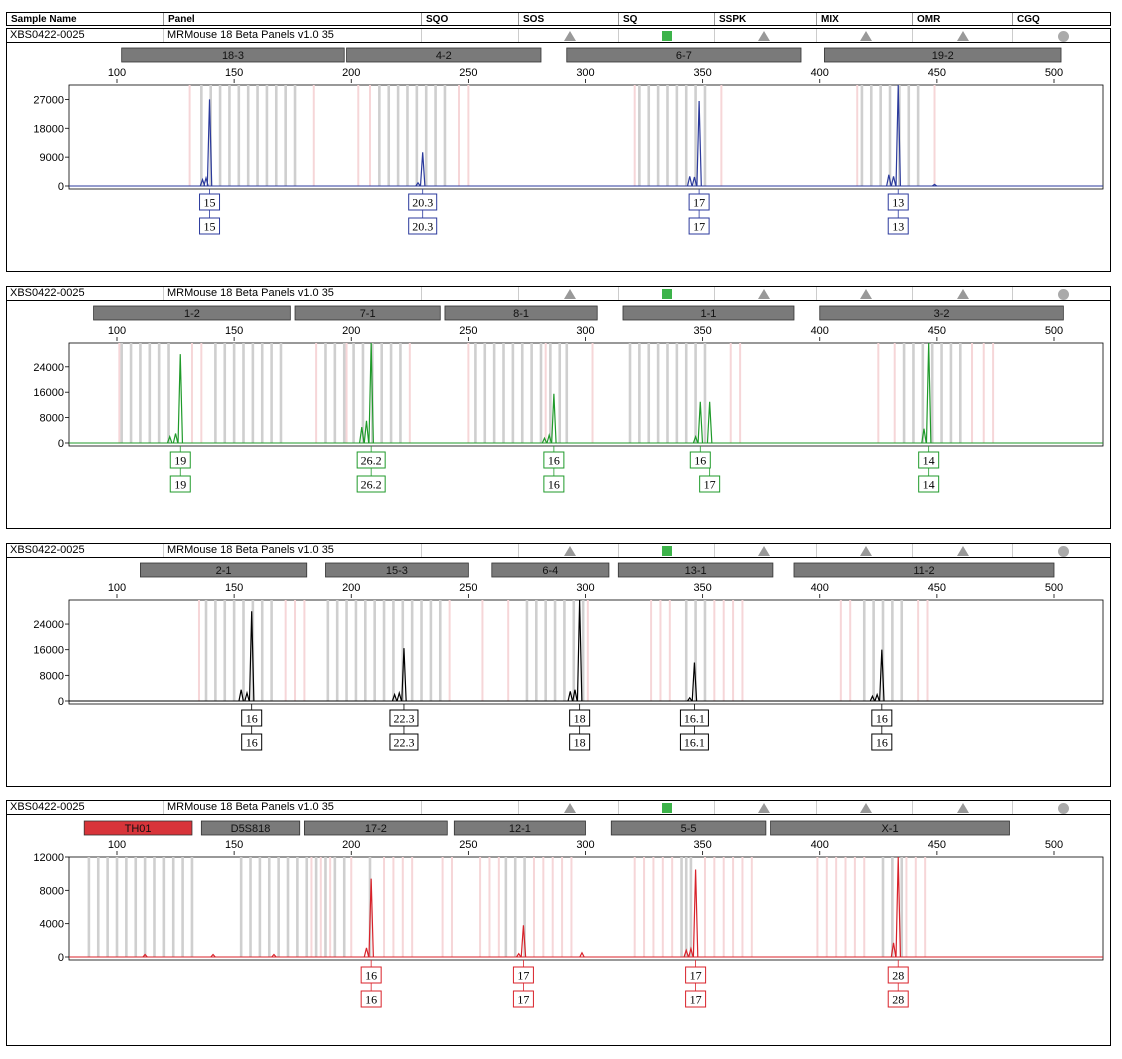 This screenshot has width=1122, height=1059. What do you see at coordinates (403, 743) in the screenshot?
I see `allele-call-label: 22.3` at bounding box center [403, 743].